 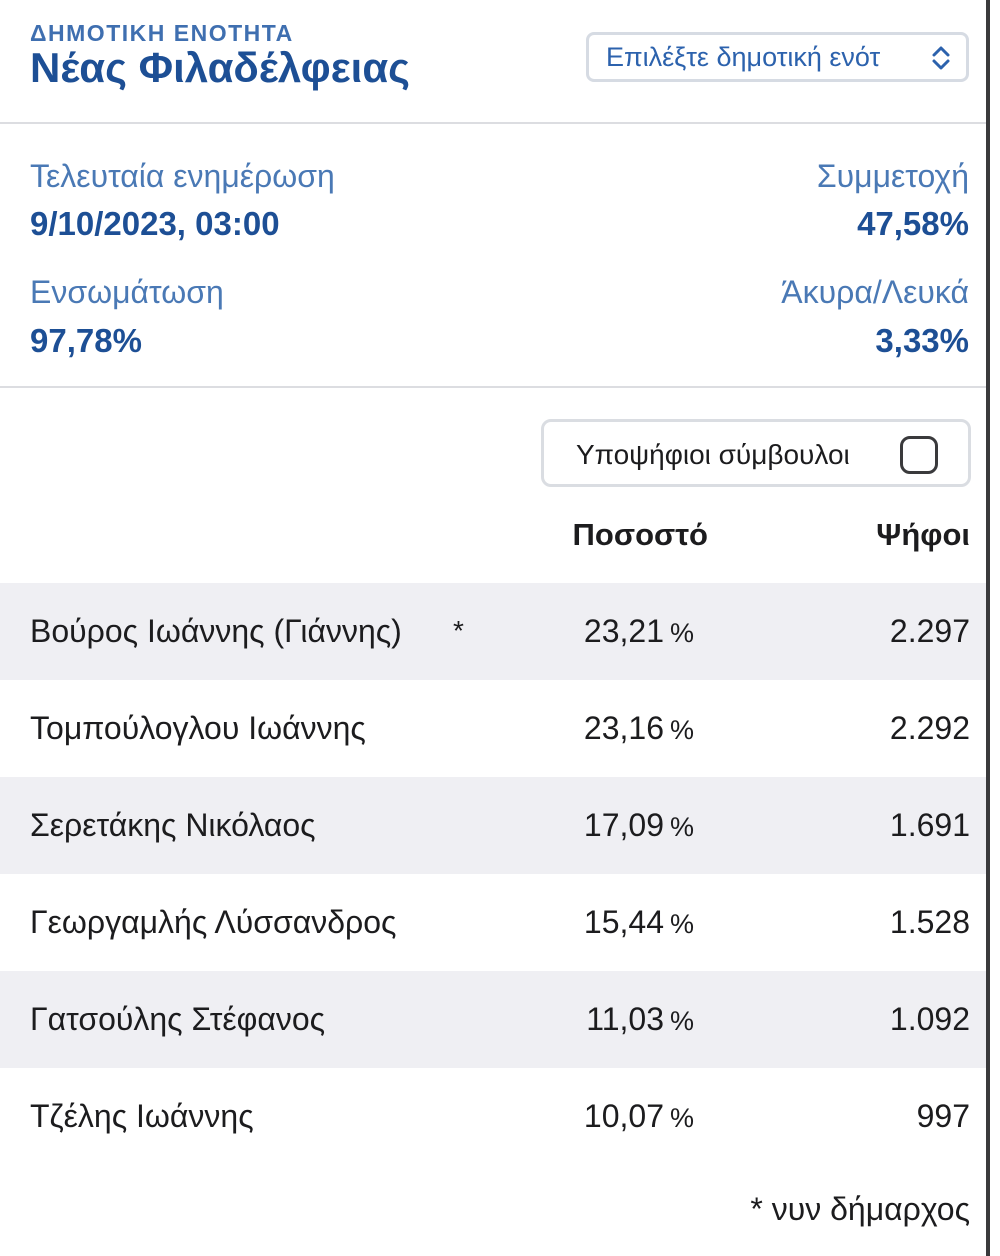 I want to click on candidate-votes: 997, so click(x=943, y=1116).